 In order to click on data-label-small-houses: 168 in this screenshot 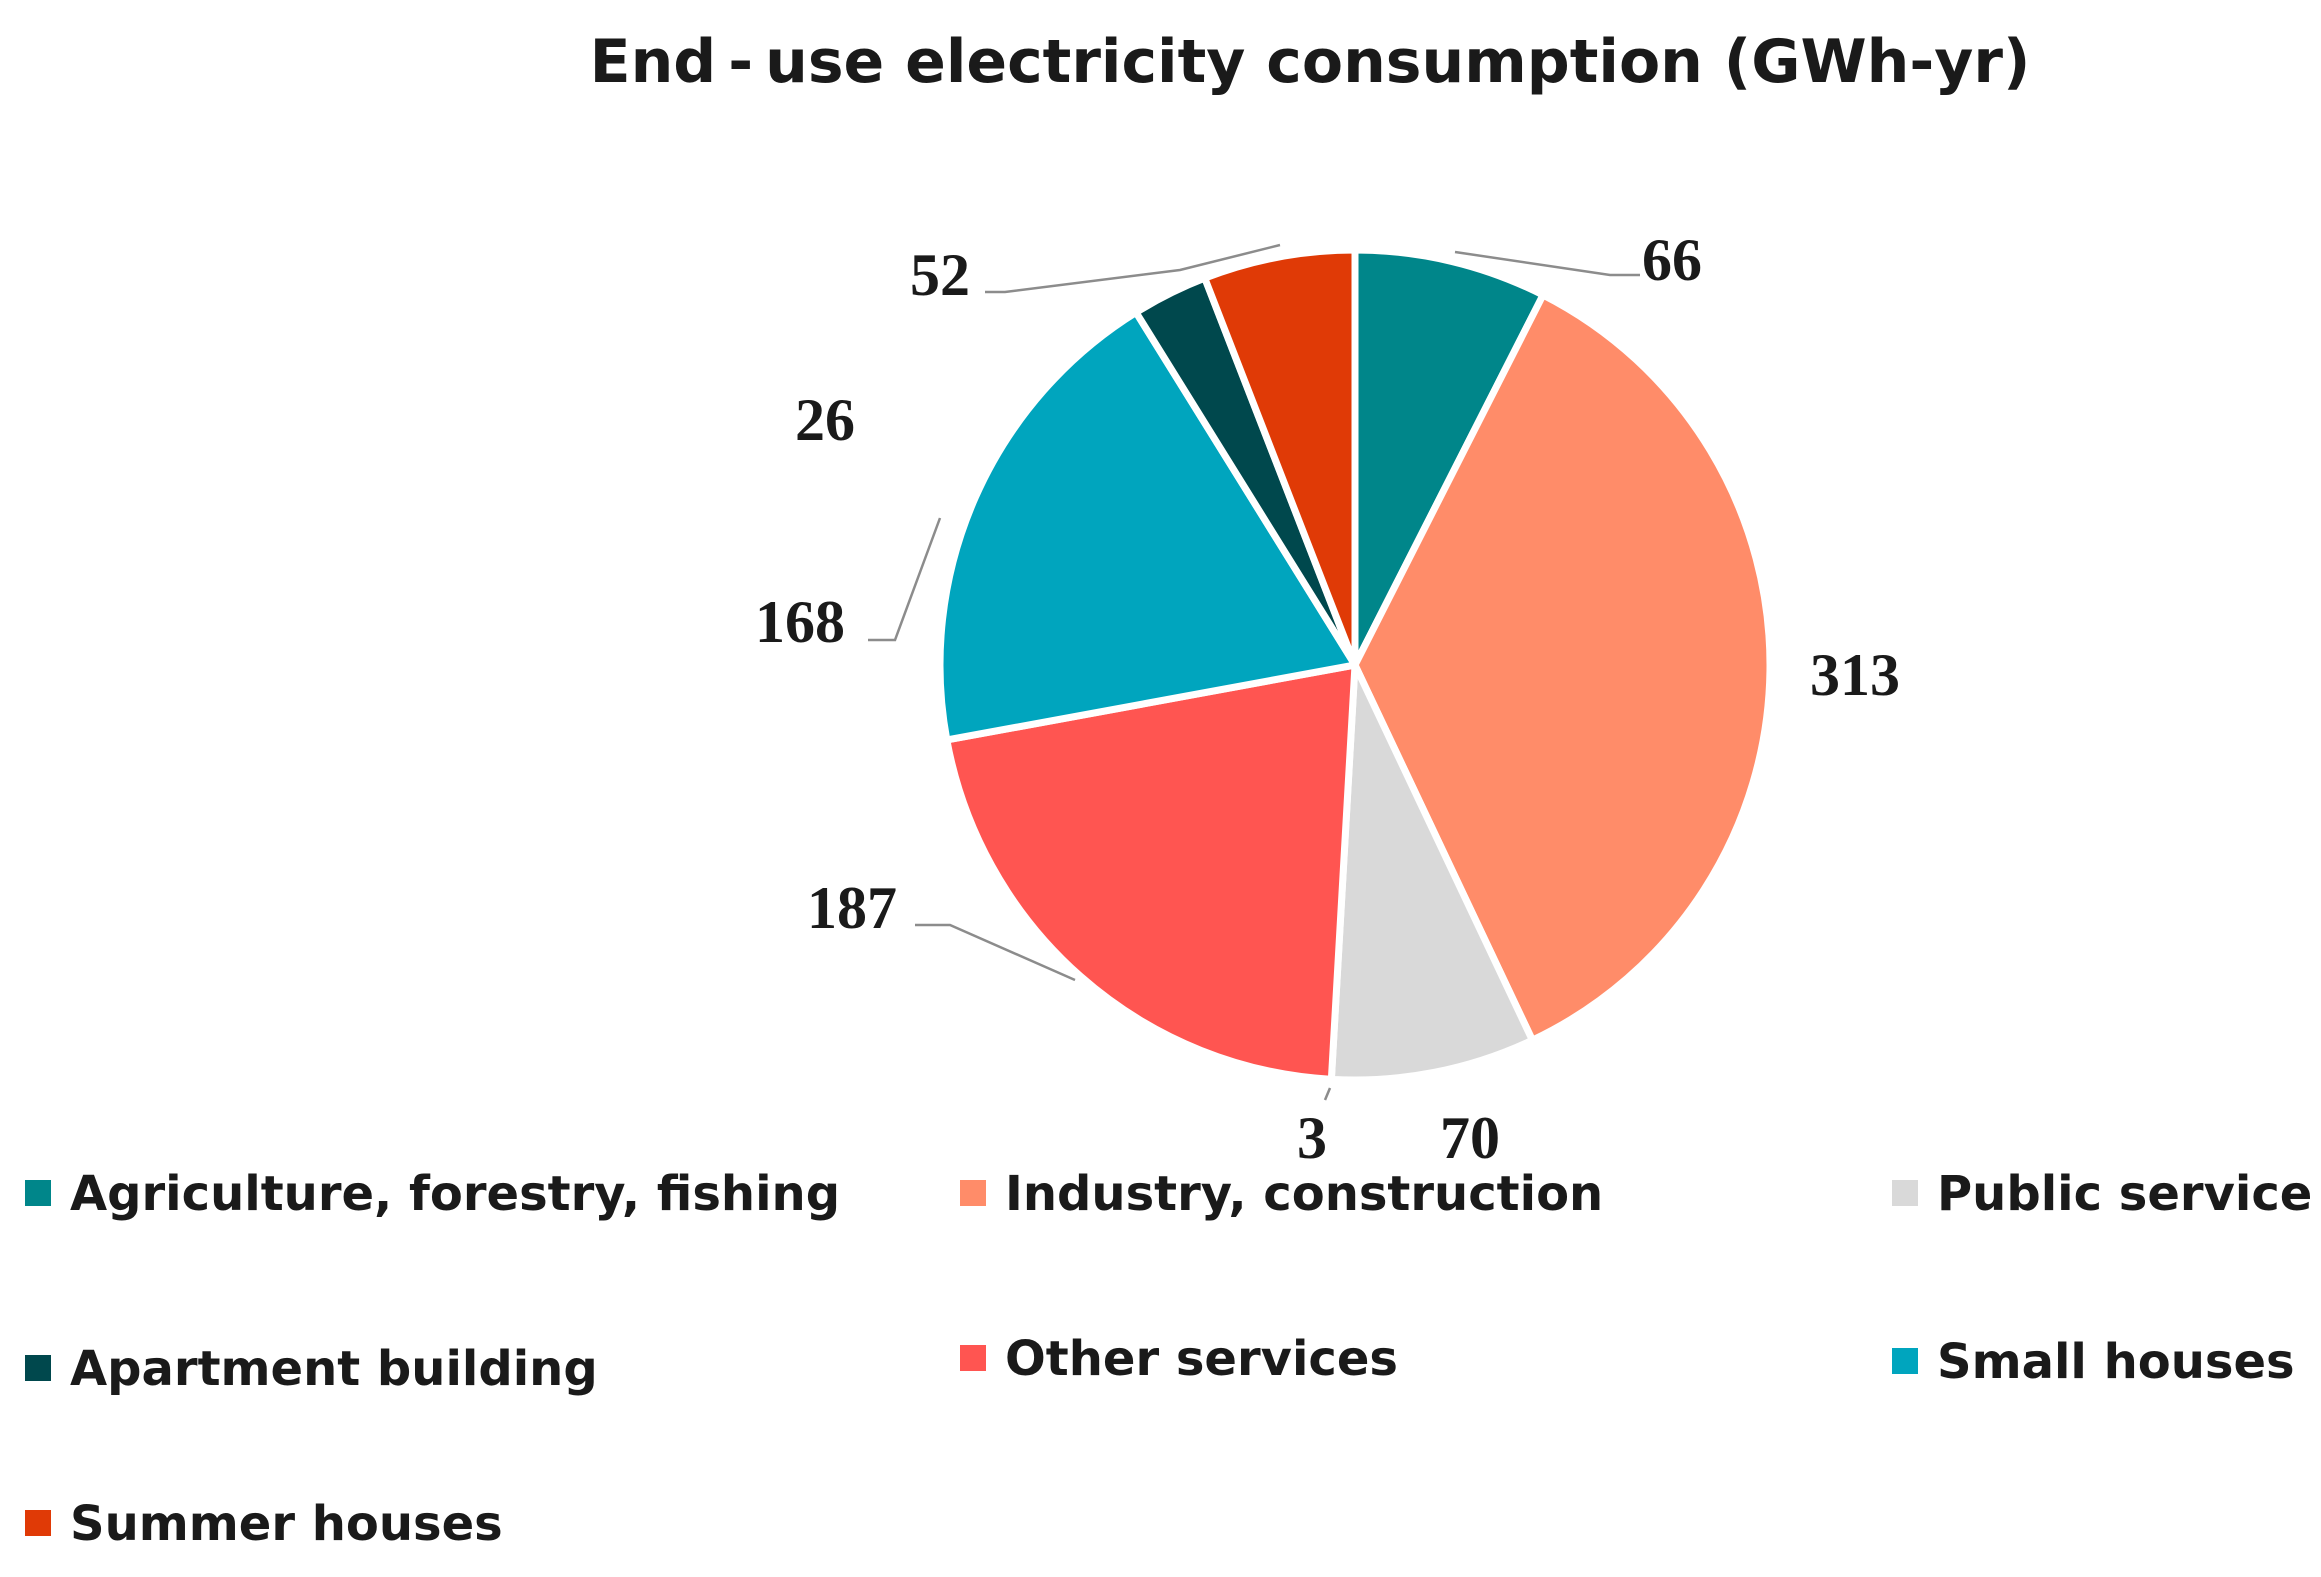, I will do `click(800, 622)`.